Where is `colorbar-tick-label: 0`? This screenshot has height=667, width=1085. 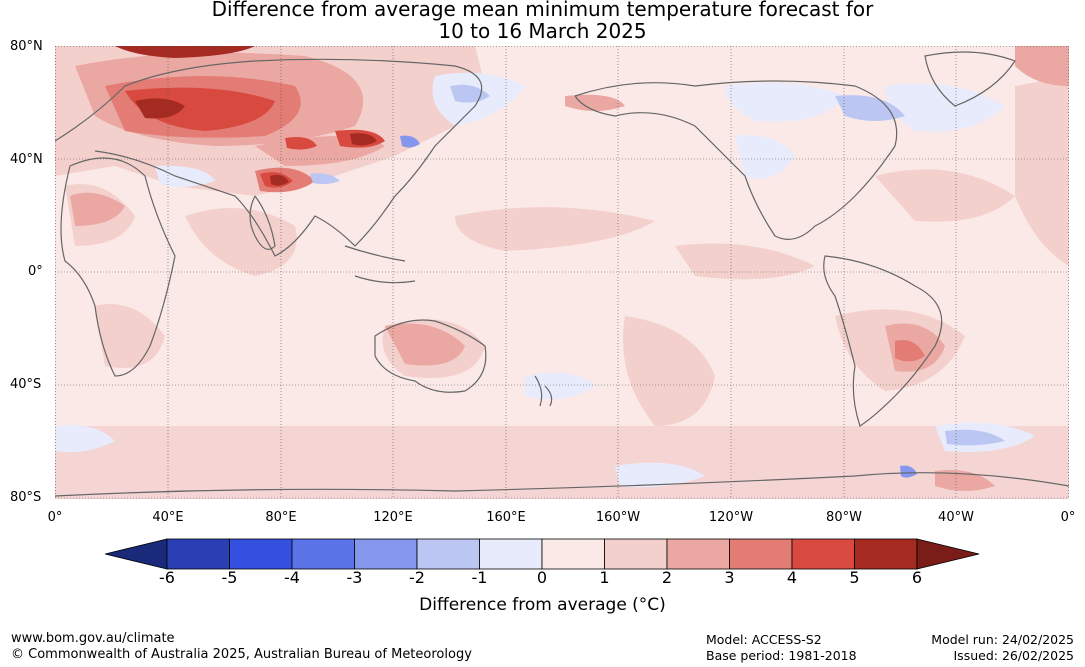
colorbar-tick-label: 0 is located at coordinates (542, 577).